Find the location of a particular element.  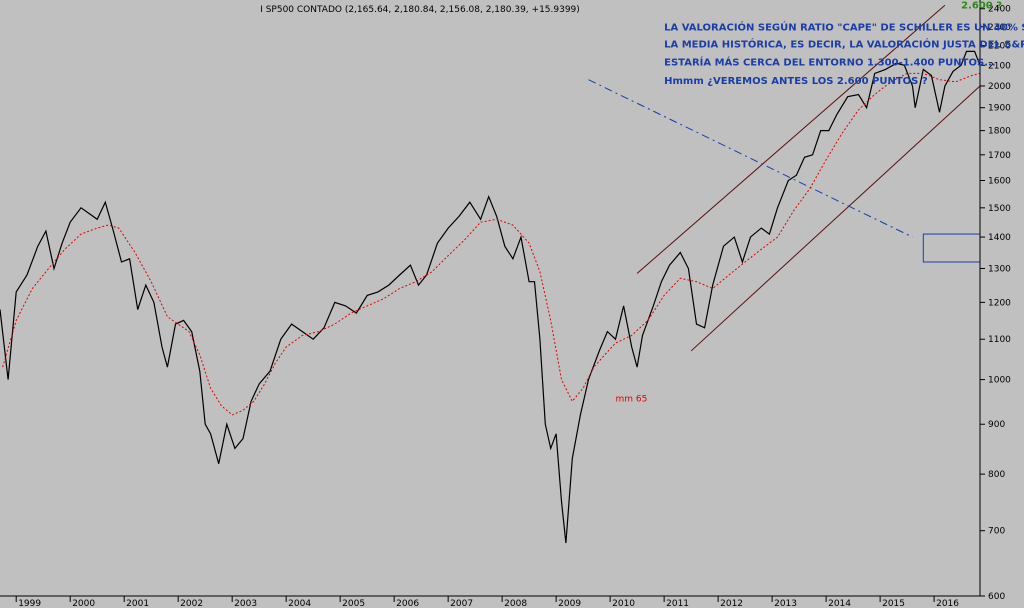

x-tick-label: 2000 is located at coordinates (83, 603).